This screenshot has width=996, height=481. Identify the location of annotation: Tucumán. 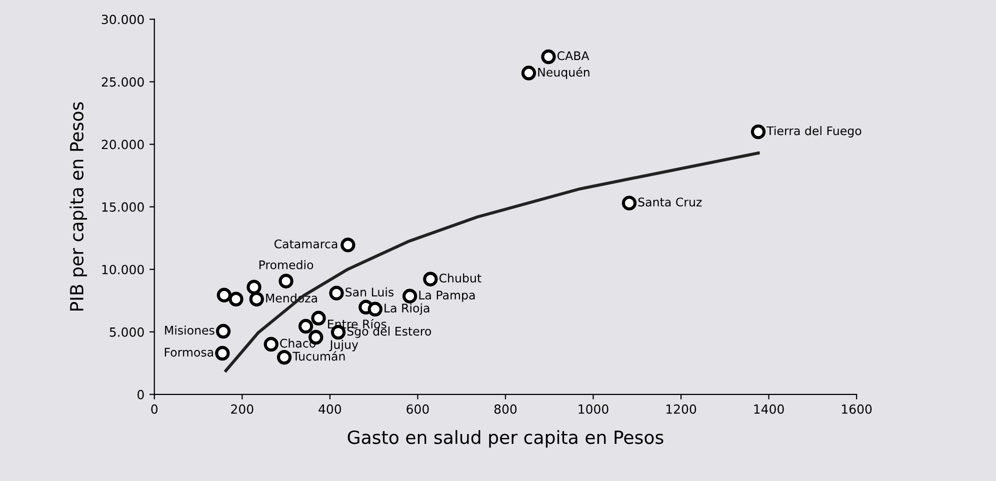
(318, 356).